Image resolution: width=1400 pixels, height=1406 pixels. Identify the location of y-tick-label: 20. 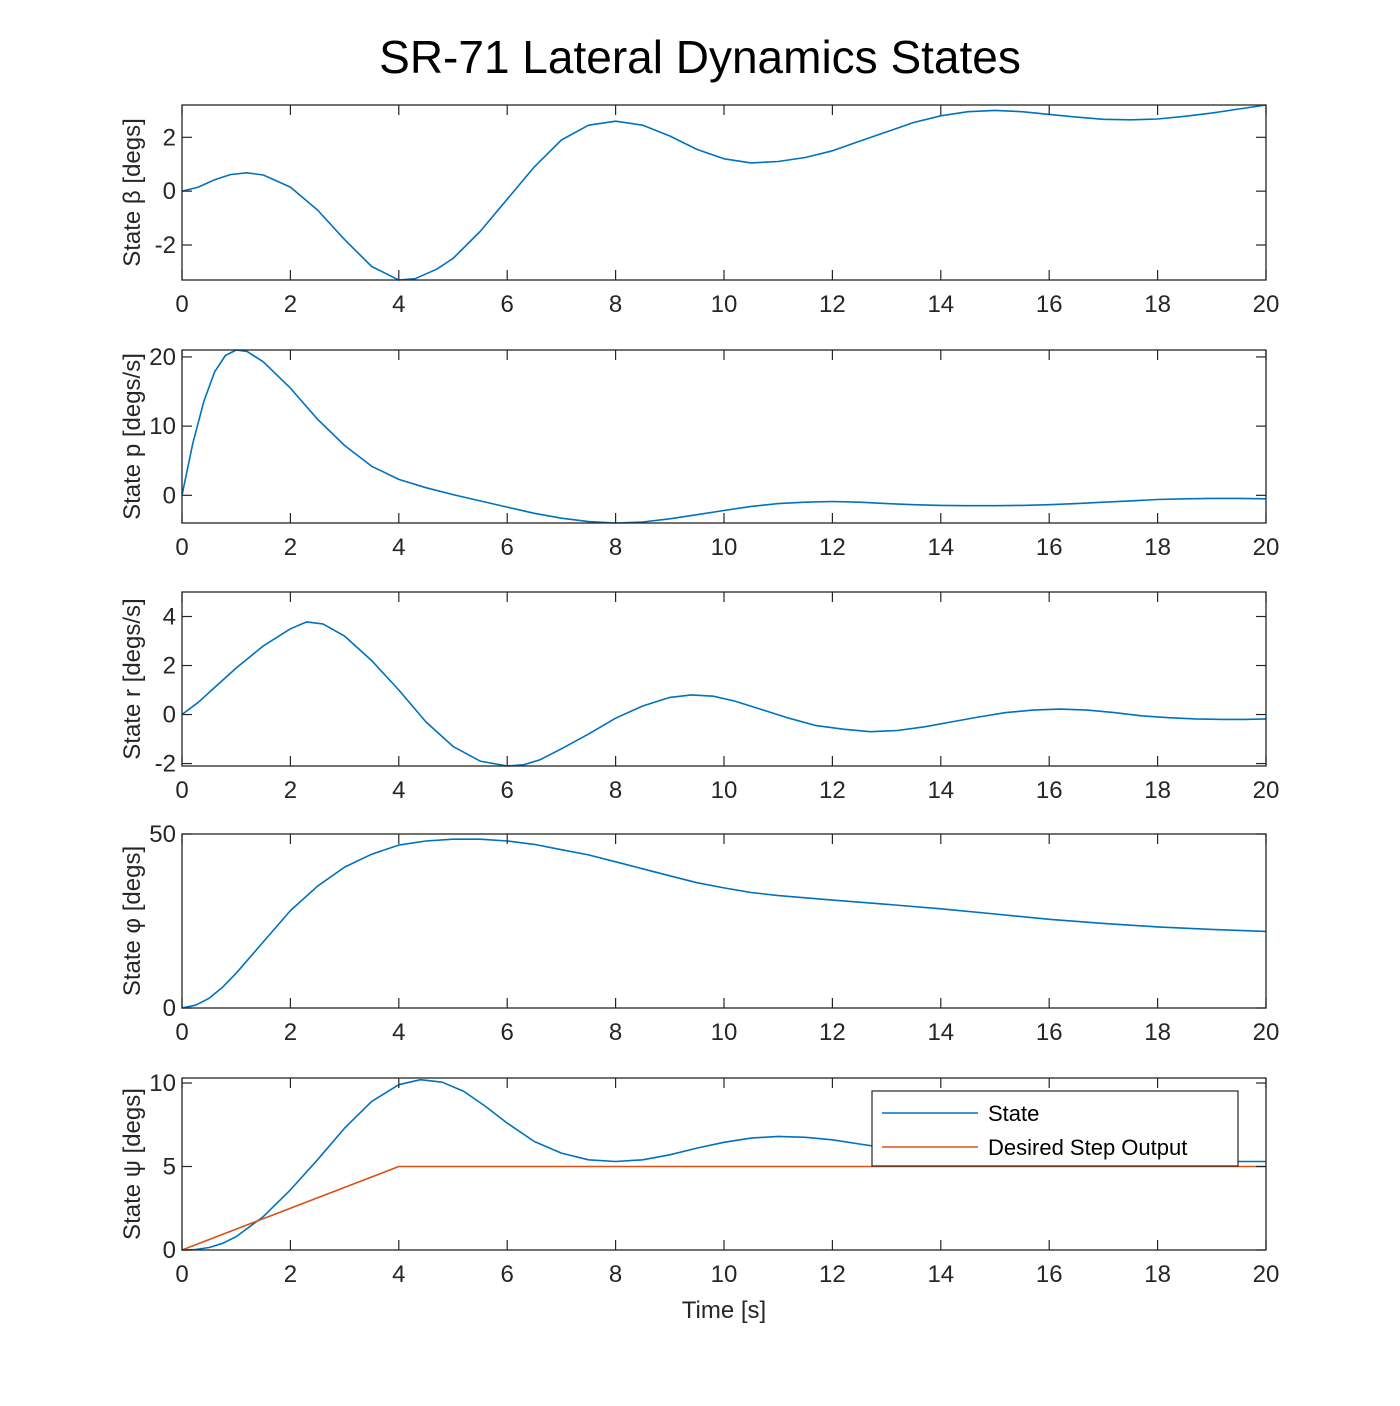
(162, 357).